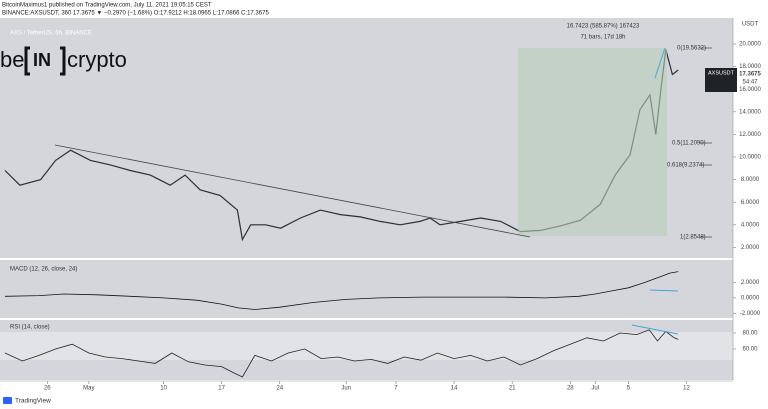 This screenshot has width=768, height=409. What do you see at coordinates (691, 49) in the screenshot?
I see `fib-label: 0(19.5632)` at bounding box center [691, 49].